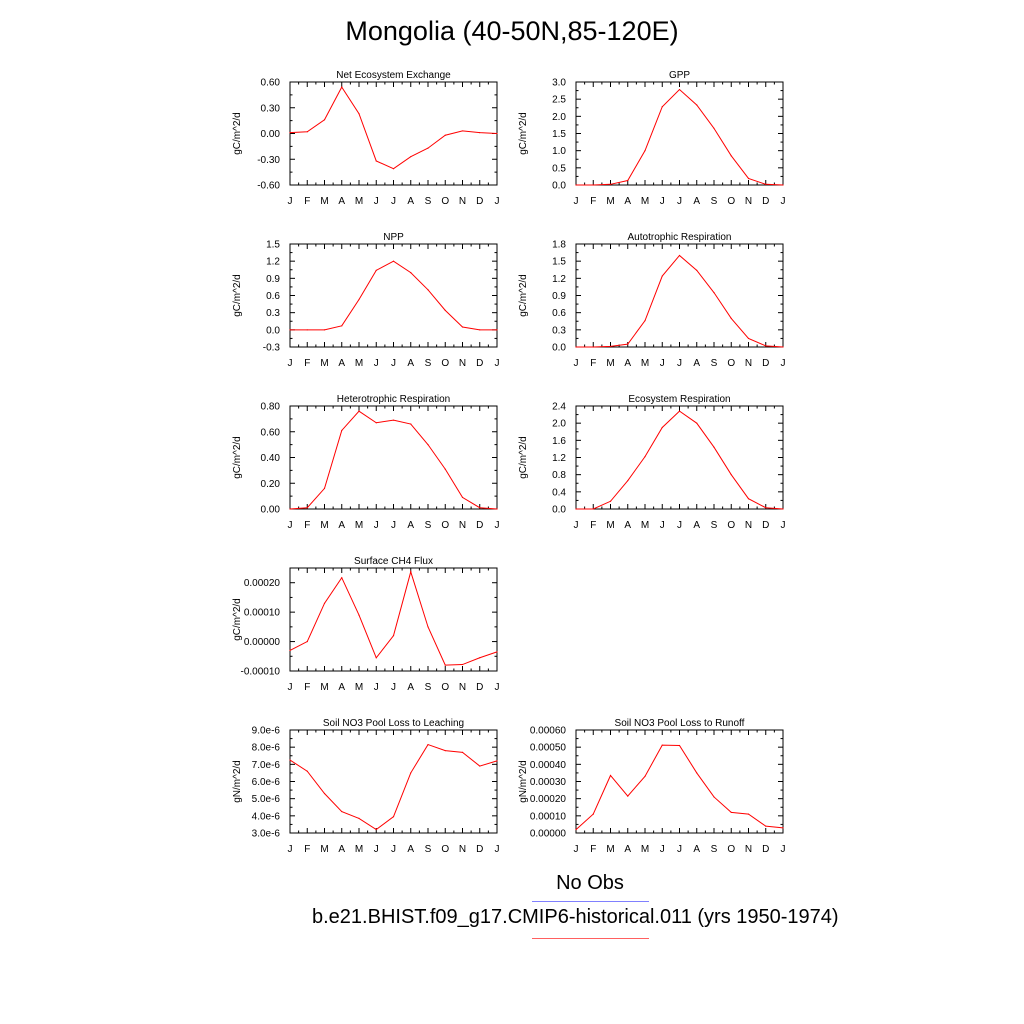 The height and width of the screenshot is (1024, 1024). I want to click on y-axis-label: gN/m^2/d, so click(237, 781).